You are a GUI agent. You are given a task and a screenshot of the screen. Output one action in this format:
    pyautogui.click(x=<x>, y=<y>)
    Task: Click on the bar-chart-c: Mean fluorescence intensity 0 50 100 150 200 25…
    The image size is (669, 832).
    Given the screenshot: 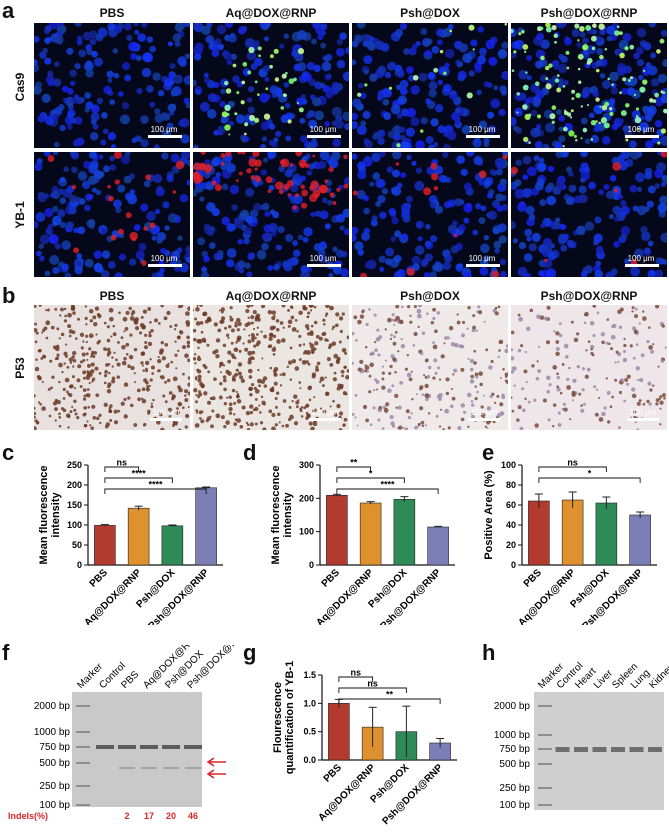 What is the action you would take?
    pyautogui.click(x=130, y=541)
    